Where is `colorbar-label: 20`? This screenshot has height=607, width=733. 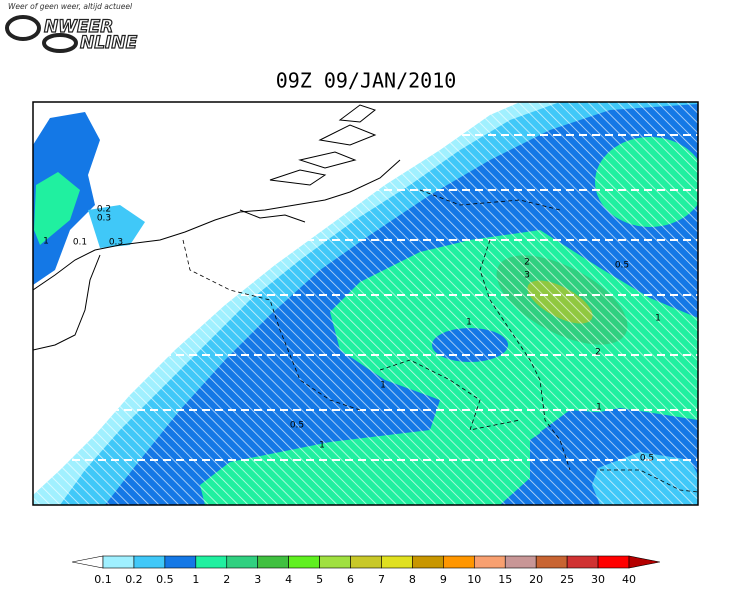 colorbar-label: 20 is located at coordinates (536, 579).